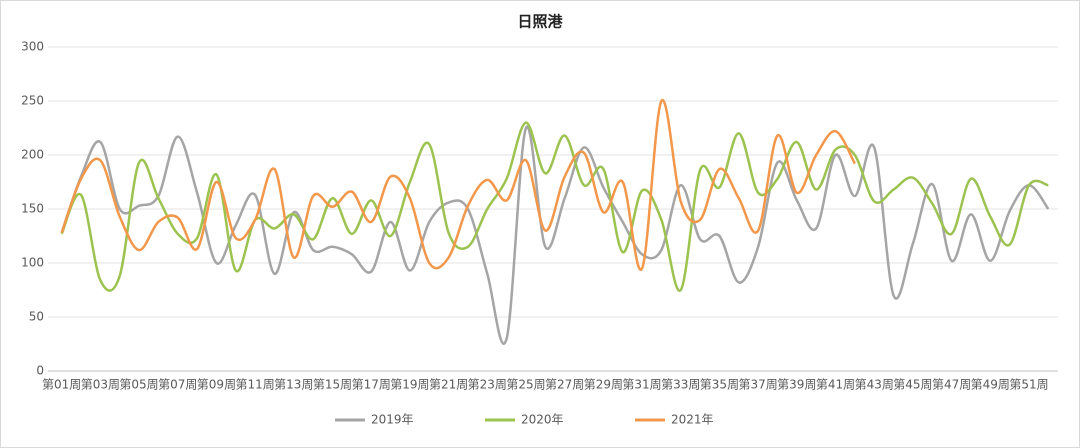 Image resolution: width=1080 pixels, height=448 pixels. I want to click on x-tick-label: 第27周, so click(564, 385).